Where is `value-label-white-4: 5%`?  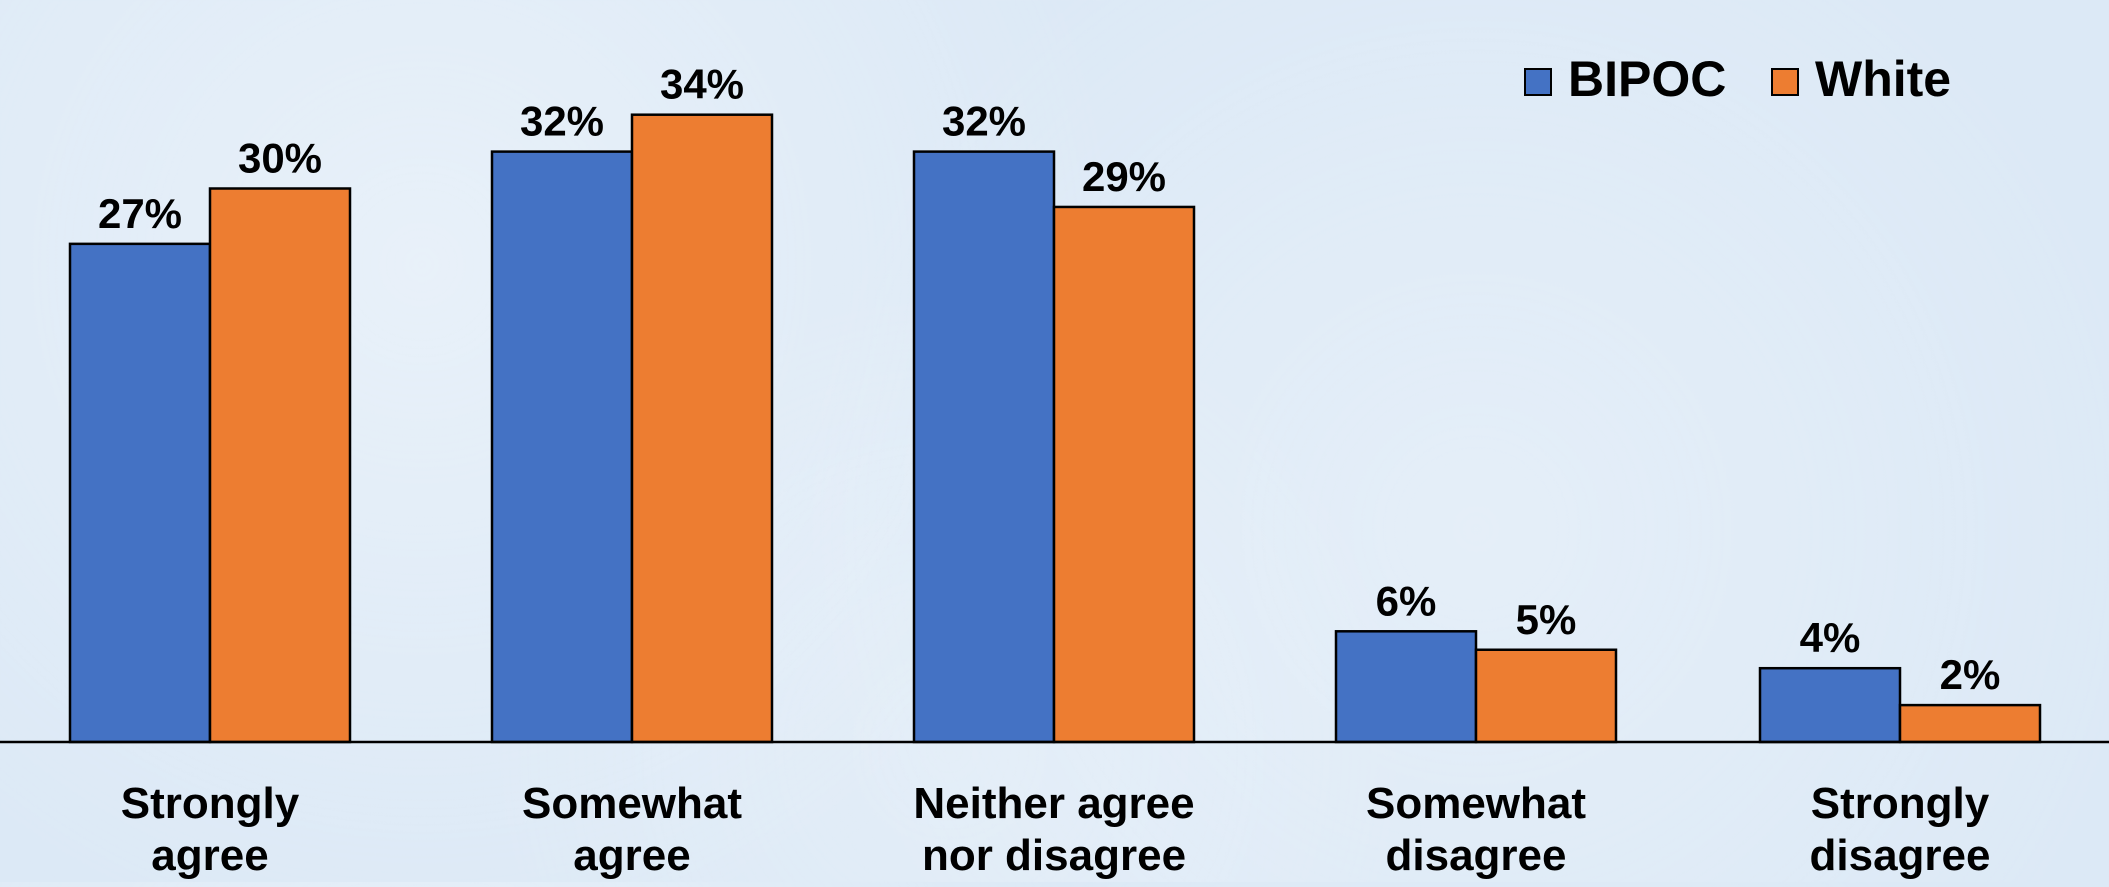 value-label-white-4: 5% is located at coordinates (1546, 619).